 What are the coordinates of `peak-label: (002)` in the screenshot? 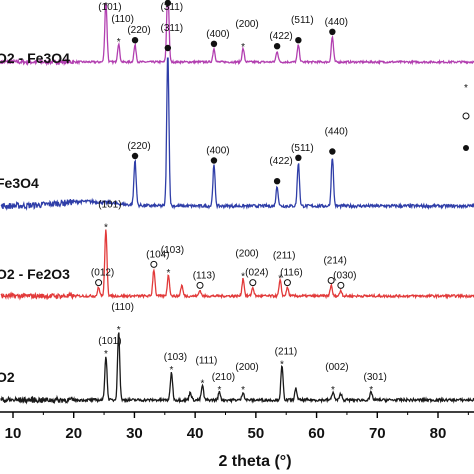 It's located at (336, 367).